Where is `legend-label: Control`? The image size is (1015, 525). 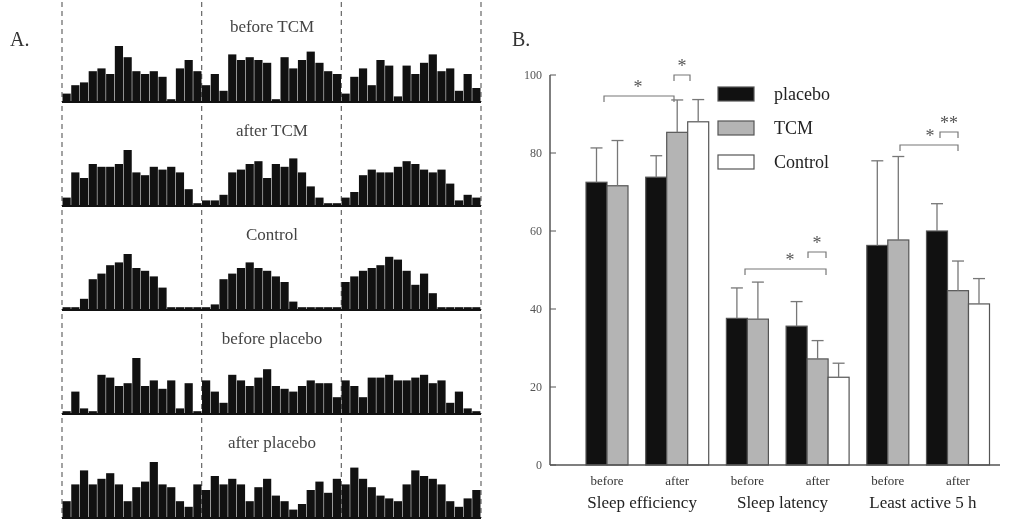
legend-label: Control is located at coordinates (802, 162).